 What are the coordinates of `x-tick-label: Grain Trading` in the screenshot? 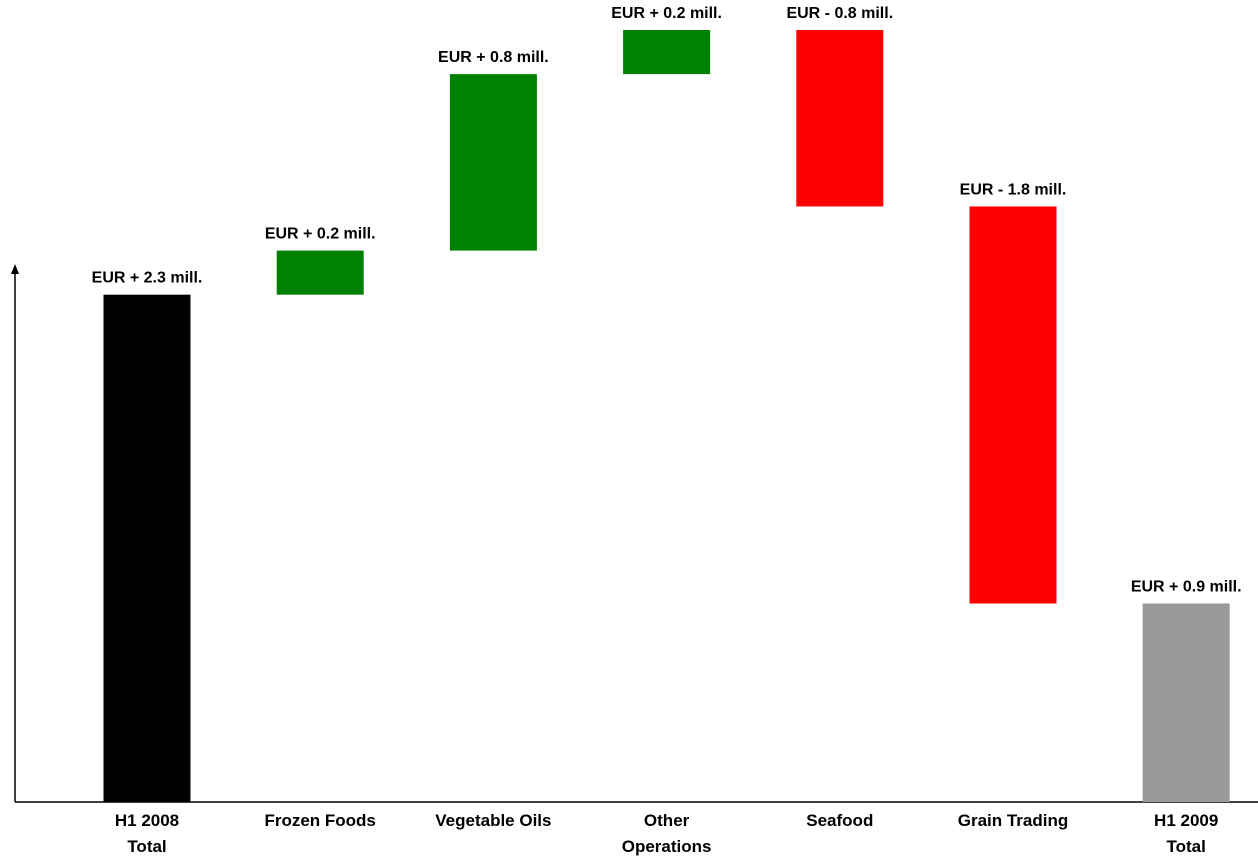 It's located at (1013, 820).